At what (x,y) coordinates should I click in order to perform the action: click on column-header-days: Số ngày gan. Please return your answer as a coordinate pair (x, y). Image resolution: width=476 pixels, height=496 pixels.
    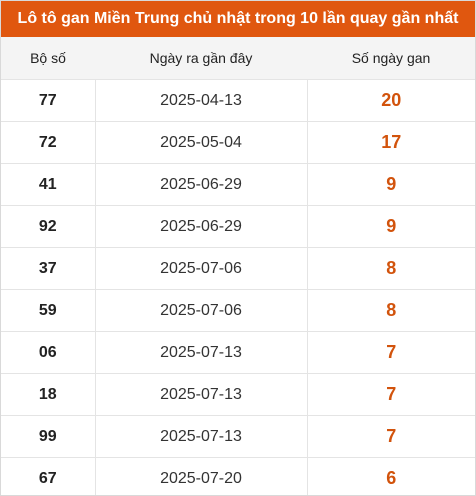
    Looking at the image, I should click on (391, 58).